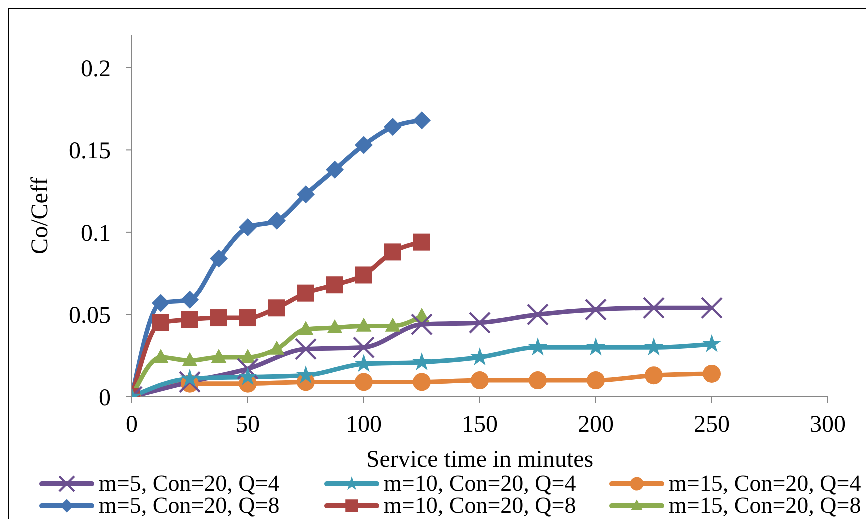  What do you see at coordinates (248, 425) in the screenshot?
I see `x-tick-label: 50` at bounding box center [248, 425].